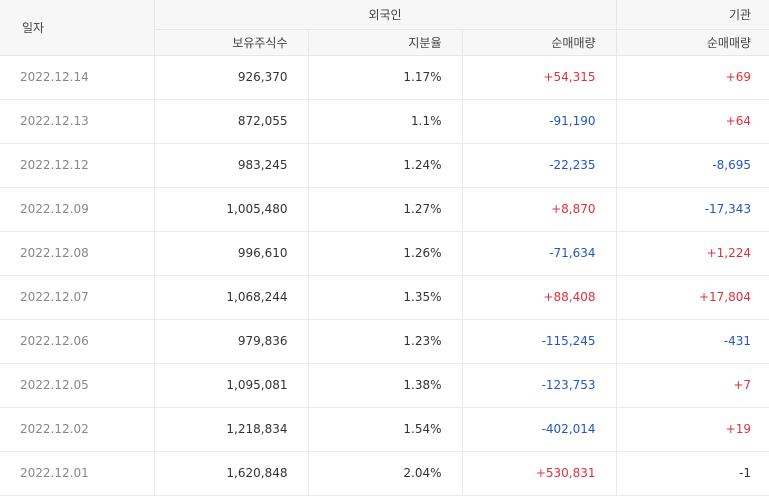 The height and width of the screenshot is (499, 769). Describe the element at coordinates (539, 429) in the screenshot. I see `foreign-net-cell: -402,014` at that location.